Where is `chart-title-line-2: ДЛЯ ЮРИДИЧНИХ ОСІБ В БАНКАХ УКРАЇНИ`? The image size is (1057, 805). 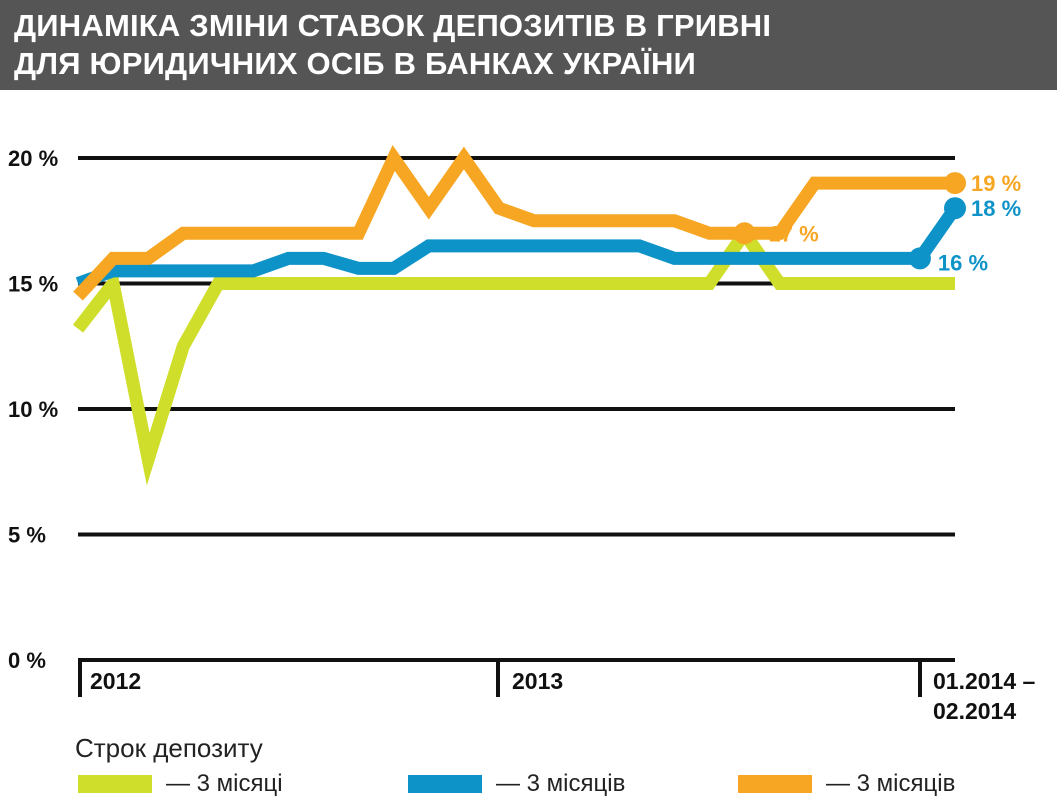
chart-title-line-2: ДЛЯ ЮРИДИЧНИХ ОСІБ В БАНКАХ УКРАЇНИ is located at coordinates (355, 63).